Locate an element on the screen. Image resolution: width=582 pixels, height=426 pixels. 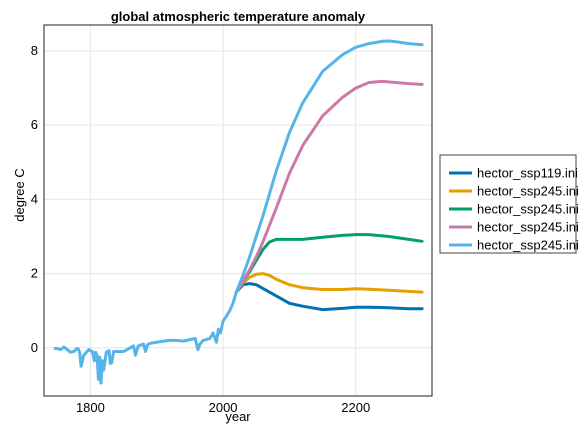
x-tick-label: 2000 is located at coordinates (223, 407).